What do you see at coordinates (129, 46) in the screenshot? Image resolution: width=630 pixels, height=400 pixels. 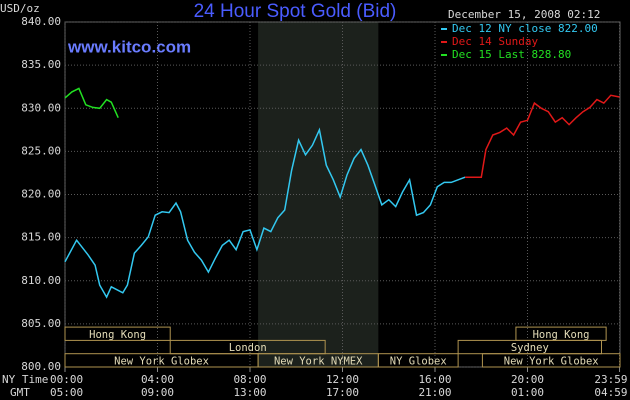 I see `site-annotation: www.kitco.com` at bounding box center [129, 46].